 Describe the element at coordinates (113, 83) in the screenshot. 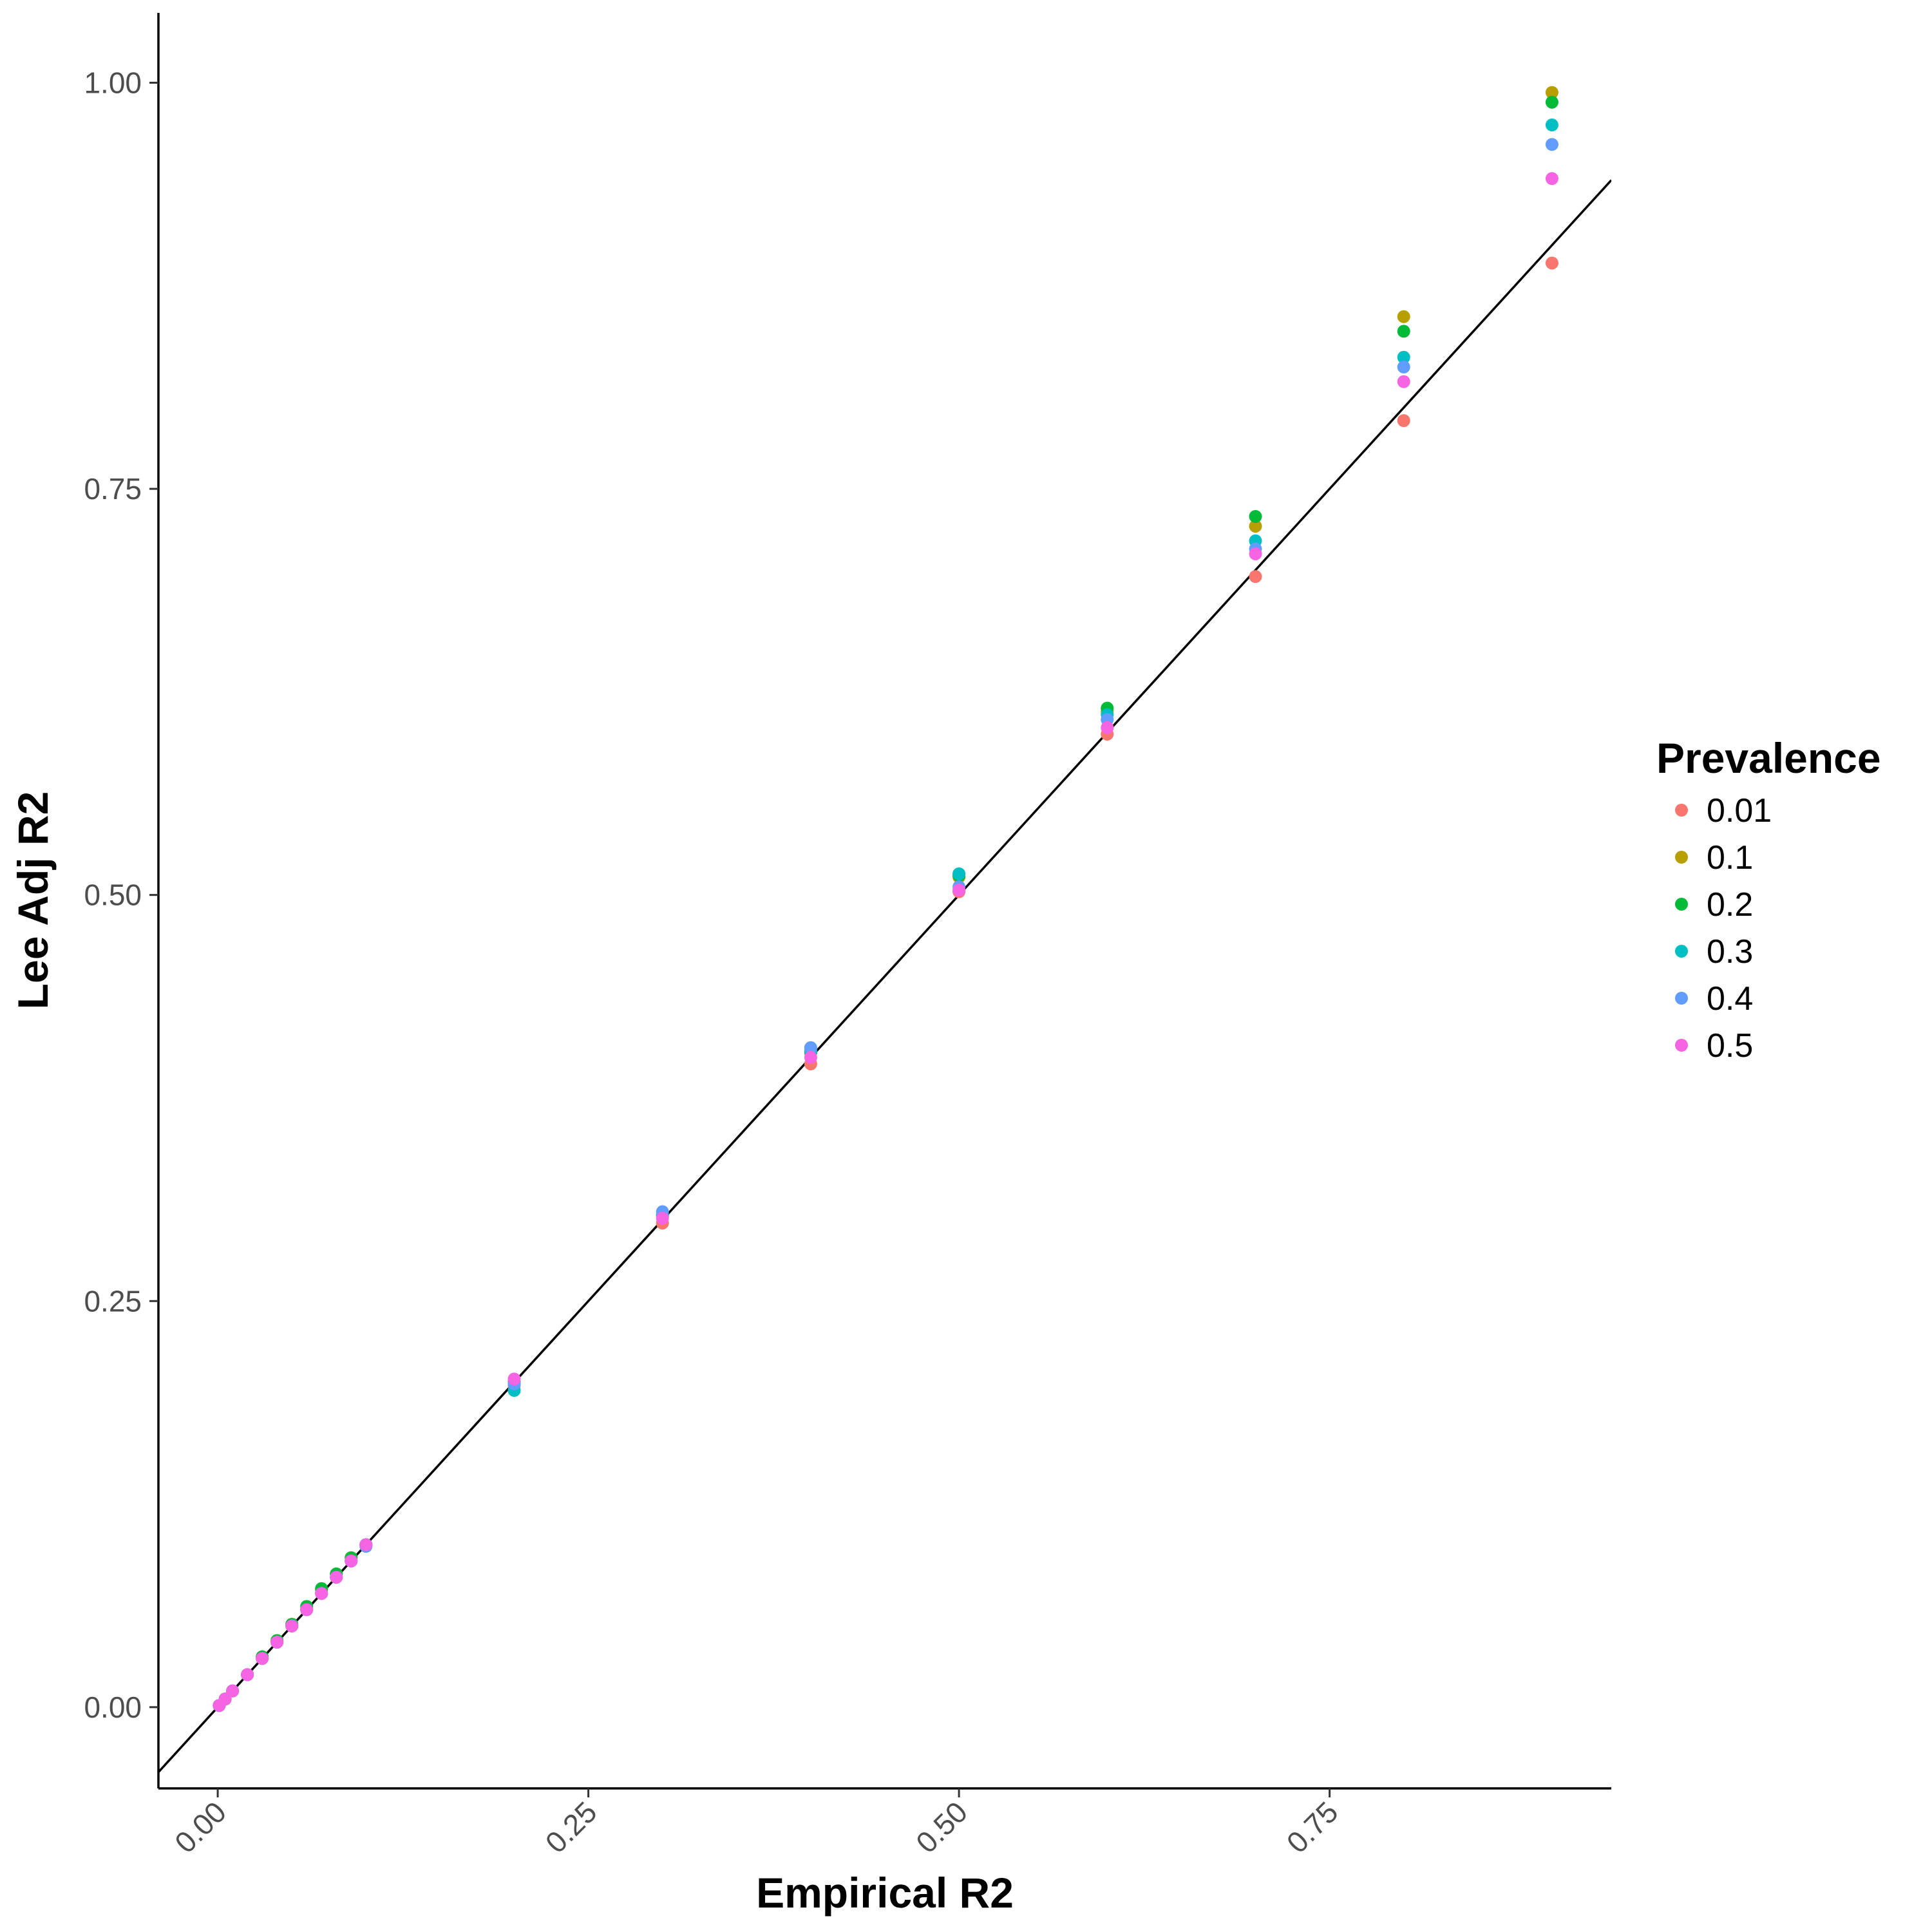

I see `y-tick-label: 1.00` at that location.